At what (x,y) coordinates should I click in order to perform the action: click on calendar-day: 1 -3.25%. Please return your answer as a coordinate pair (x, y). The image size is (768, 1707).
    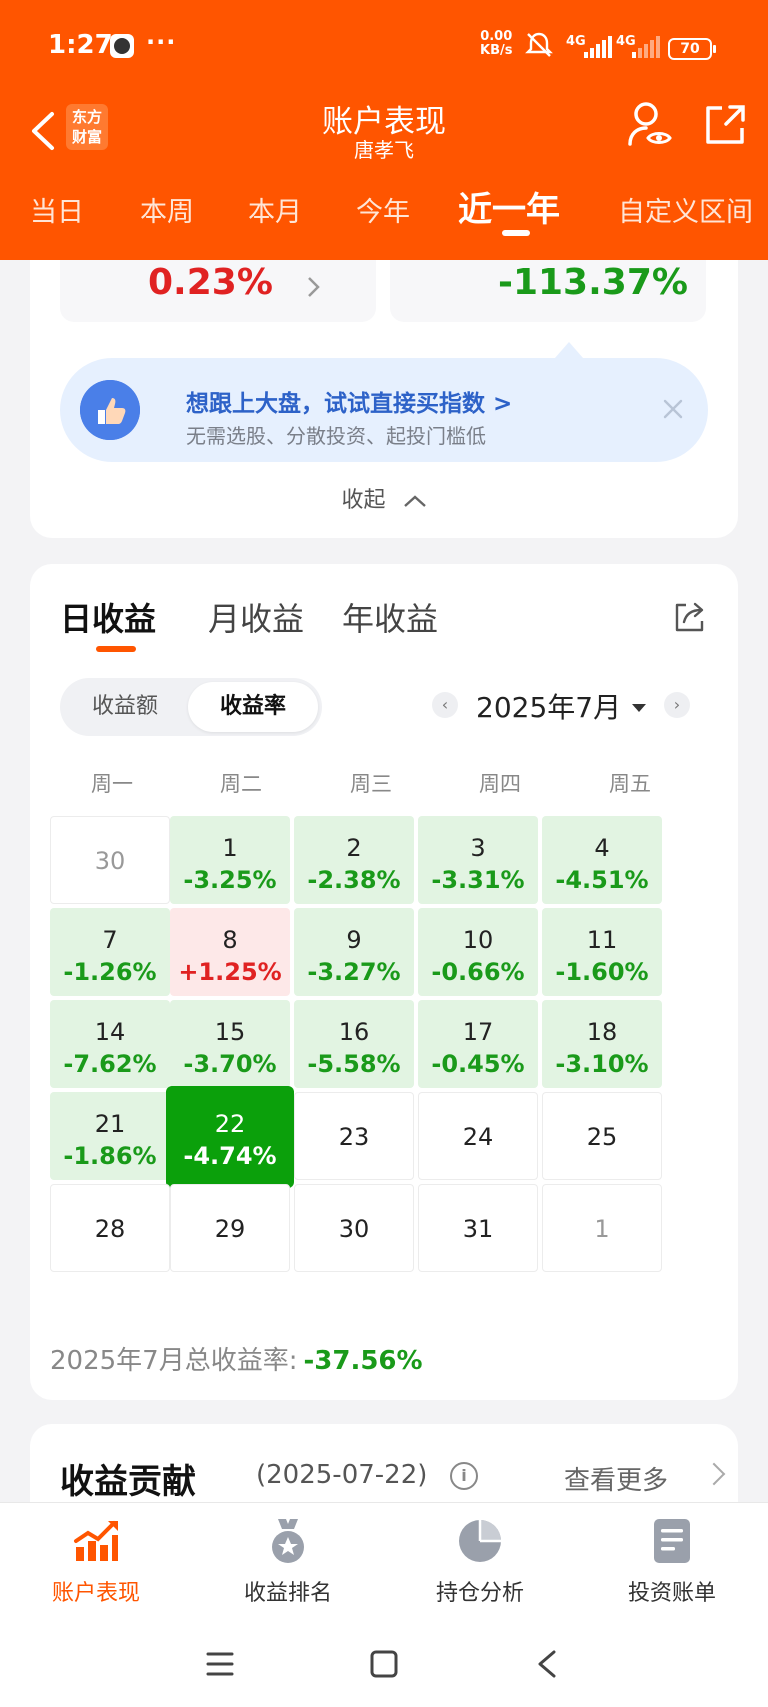
    Looking at the image, I should click on (230, 860).